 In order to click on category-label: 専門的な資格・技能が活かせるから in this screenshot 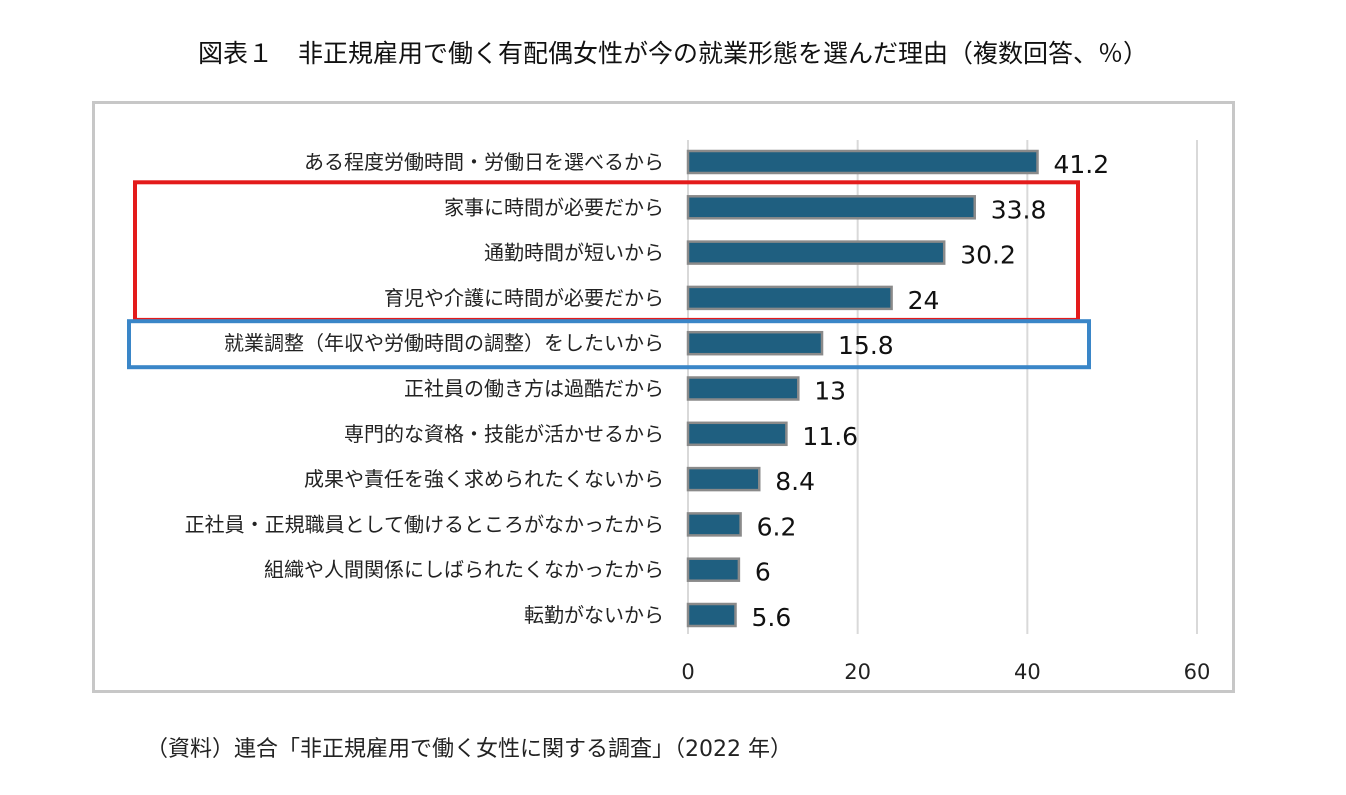, I will do `click(504, 434)`.